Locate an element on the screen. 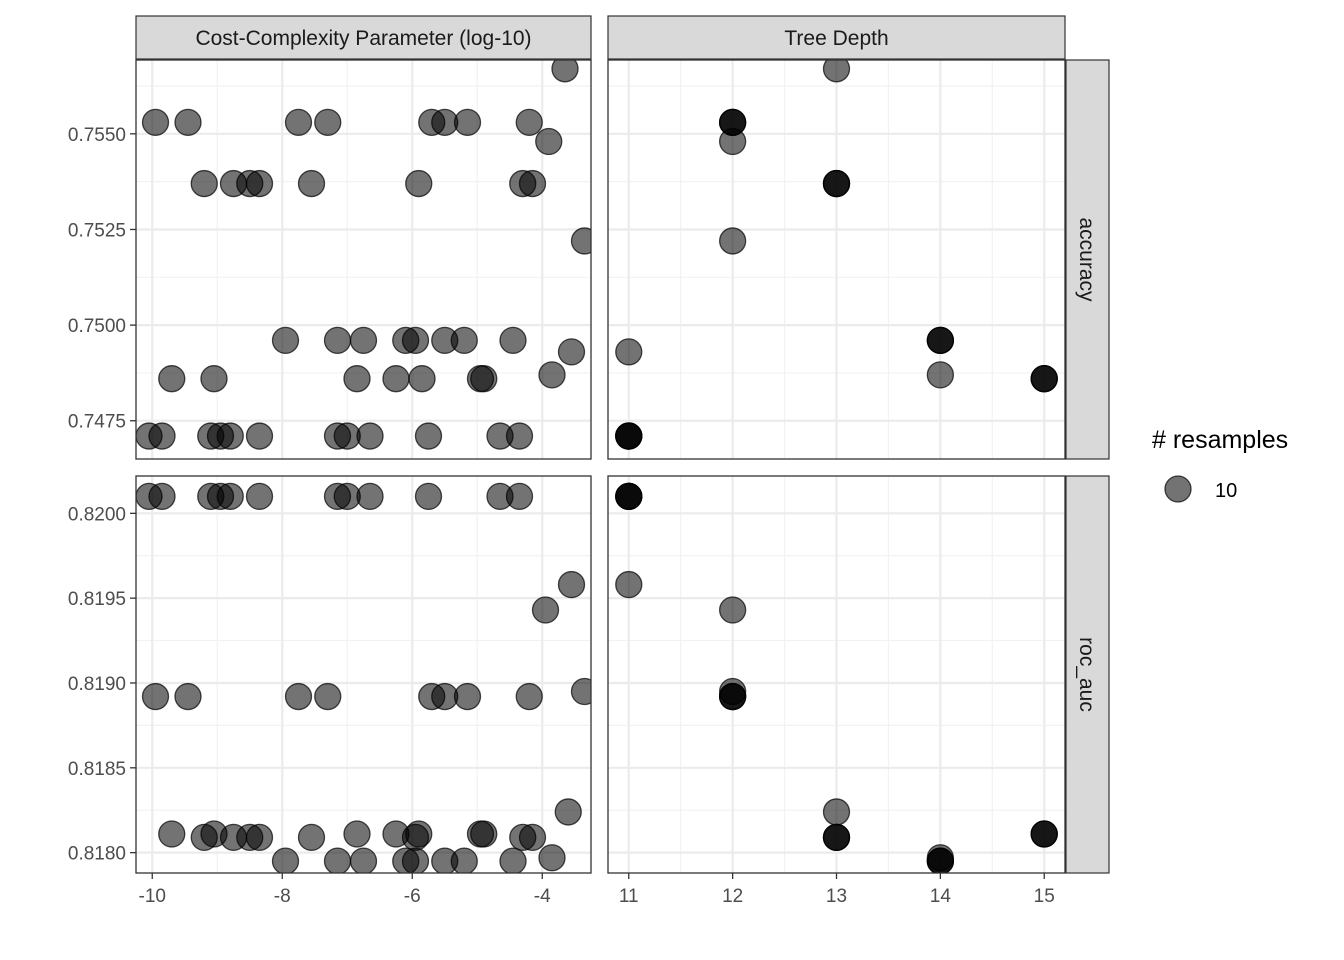  strip-cost-complexity is located at coordinates (363, 37).